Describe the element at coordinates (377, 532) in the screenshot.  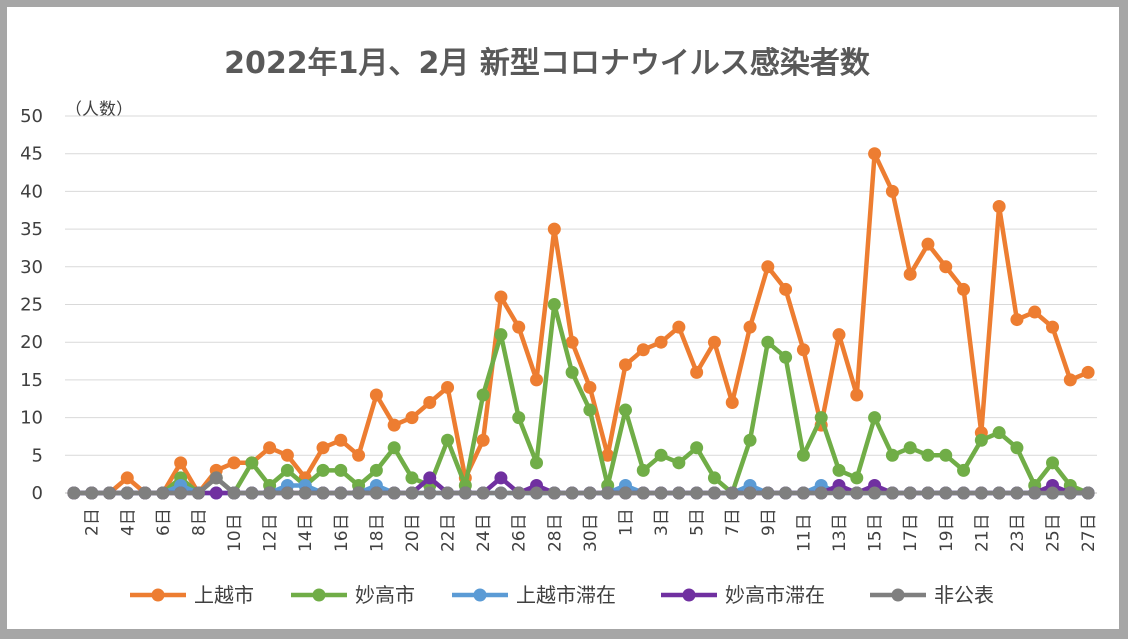
I see `x-tick-label: 18日` at that location.